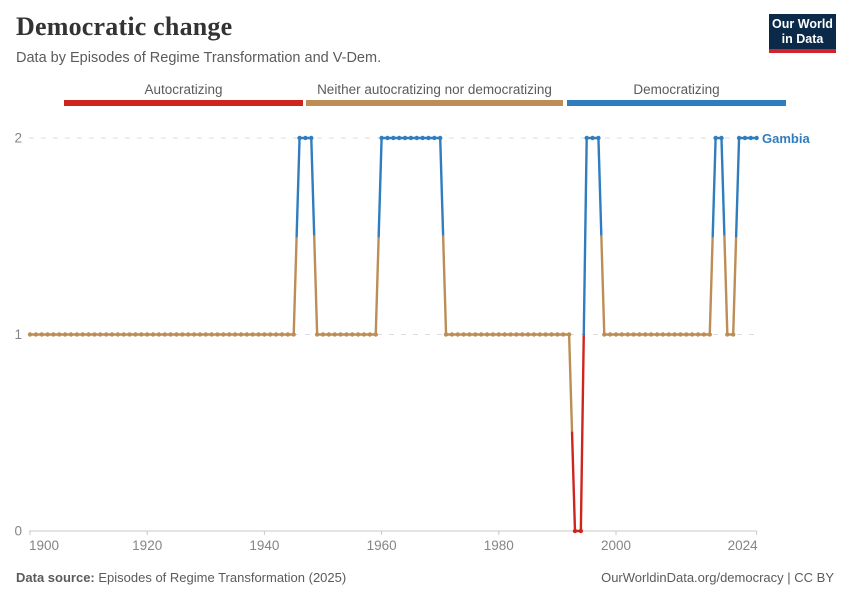 The height and width of the screenshot is (600, 850). Describe the element at coordinates (692, 577) in the screenshot. I see `owid-url-link: OurWorldinData.org/democracy` at that location.